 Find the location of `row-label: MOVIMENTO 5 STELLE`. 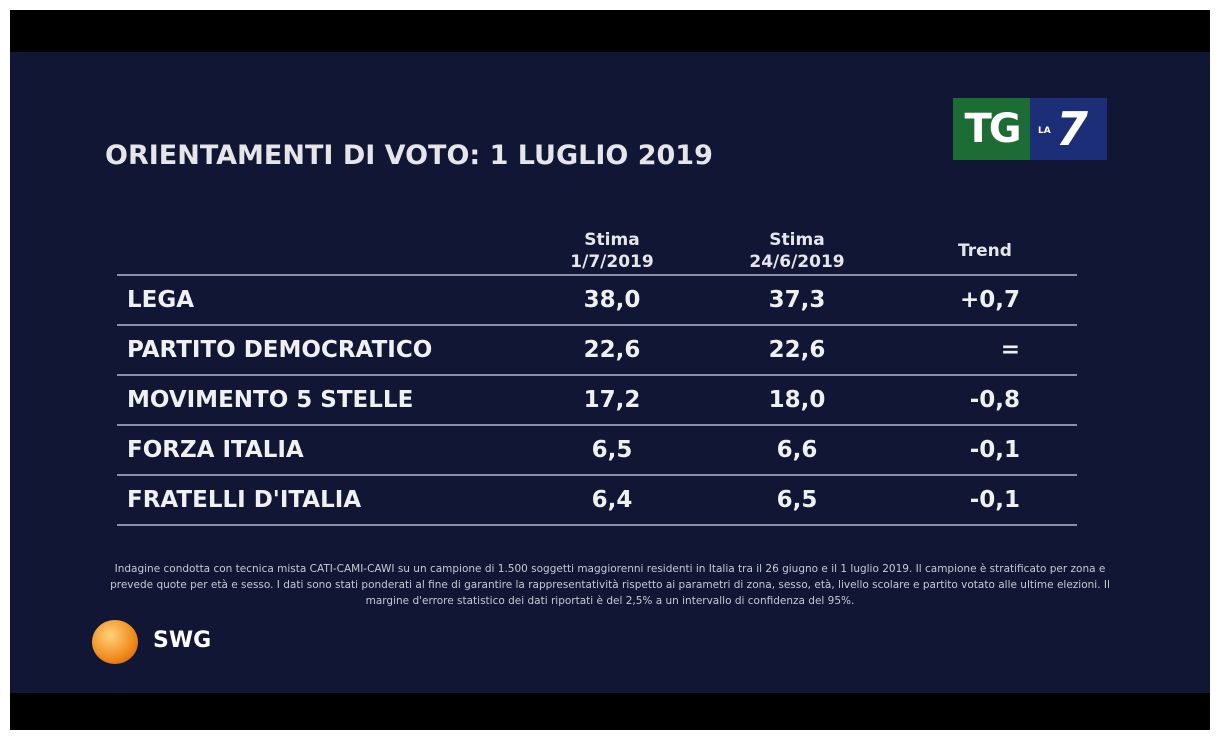

row-label: MOVIMENTO 5 STELLE is located at coordinates (270, 400).